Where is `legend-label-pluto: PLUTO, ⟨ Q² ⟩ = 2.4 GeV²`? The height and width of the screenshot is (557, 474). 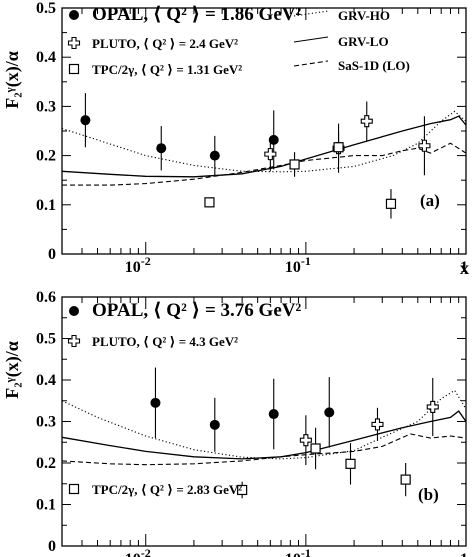 legend-label-pluto: PLUTO, ⟨ Q² ⟩ = 2.4 GeV² is located at coordinates (165, 43).